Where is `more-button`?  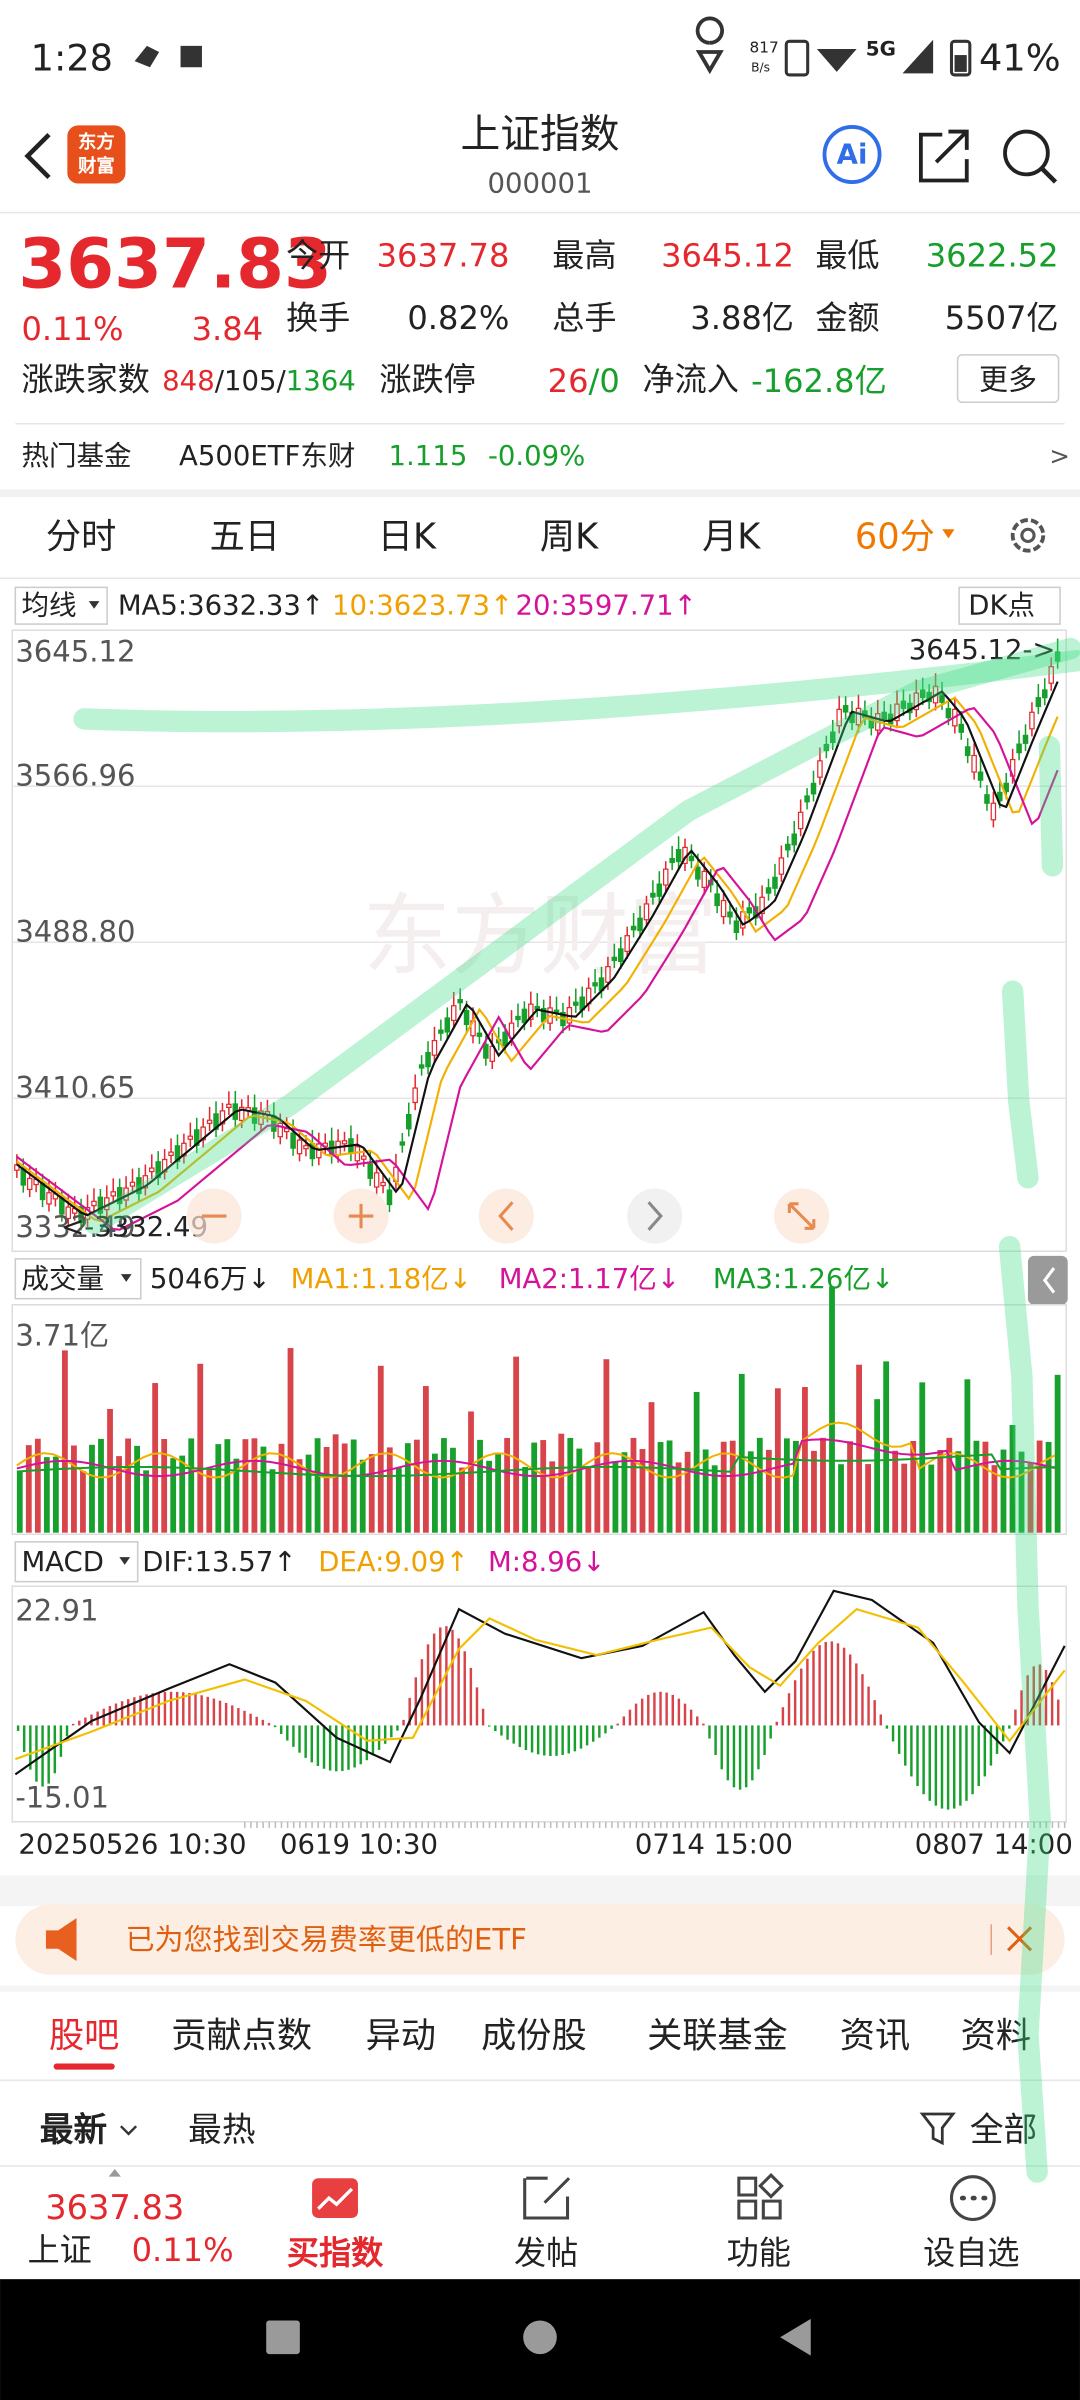
more-button is located at coordinates (1008, 379).